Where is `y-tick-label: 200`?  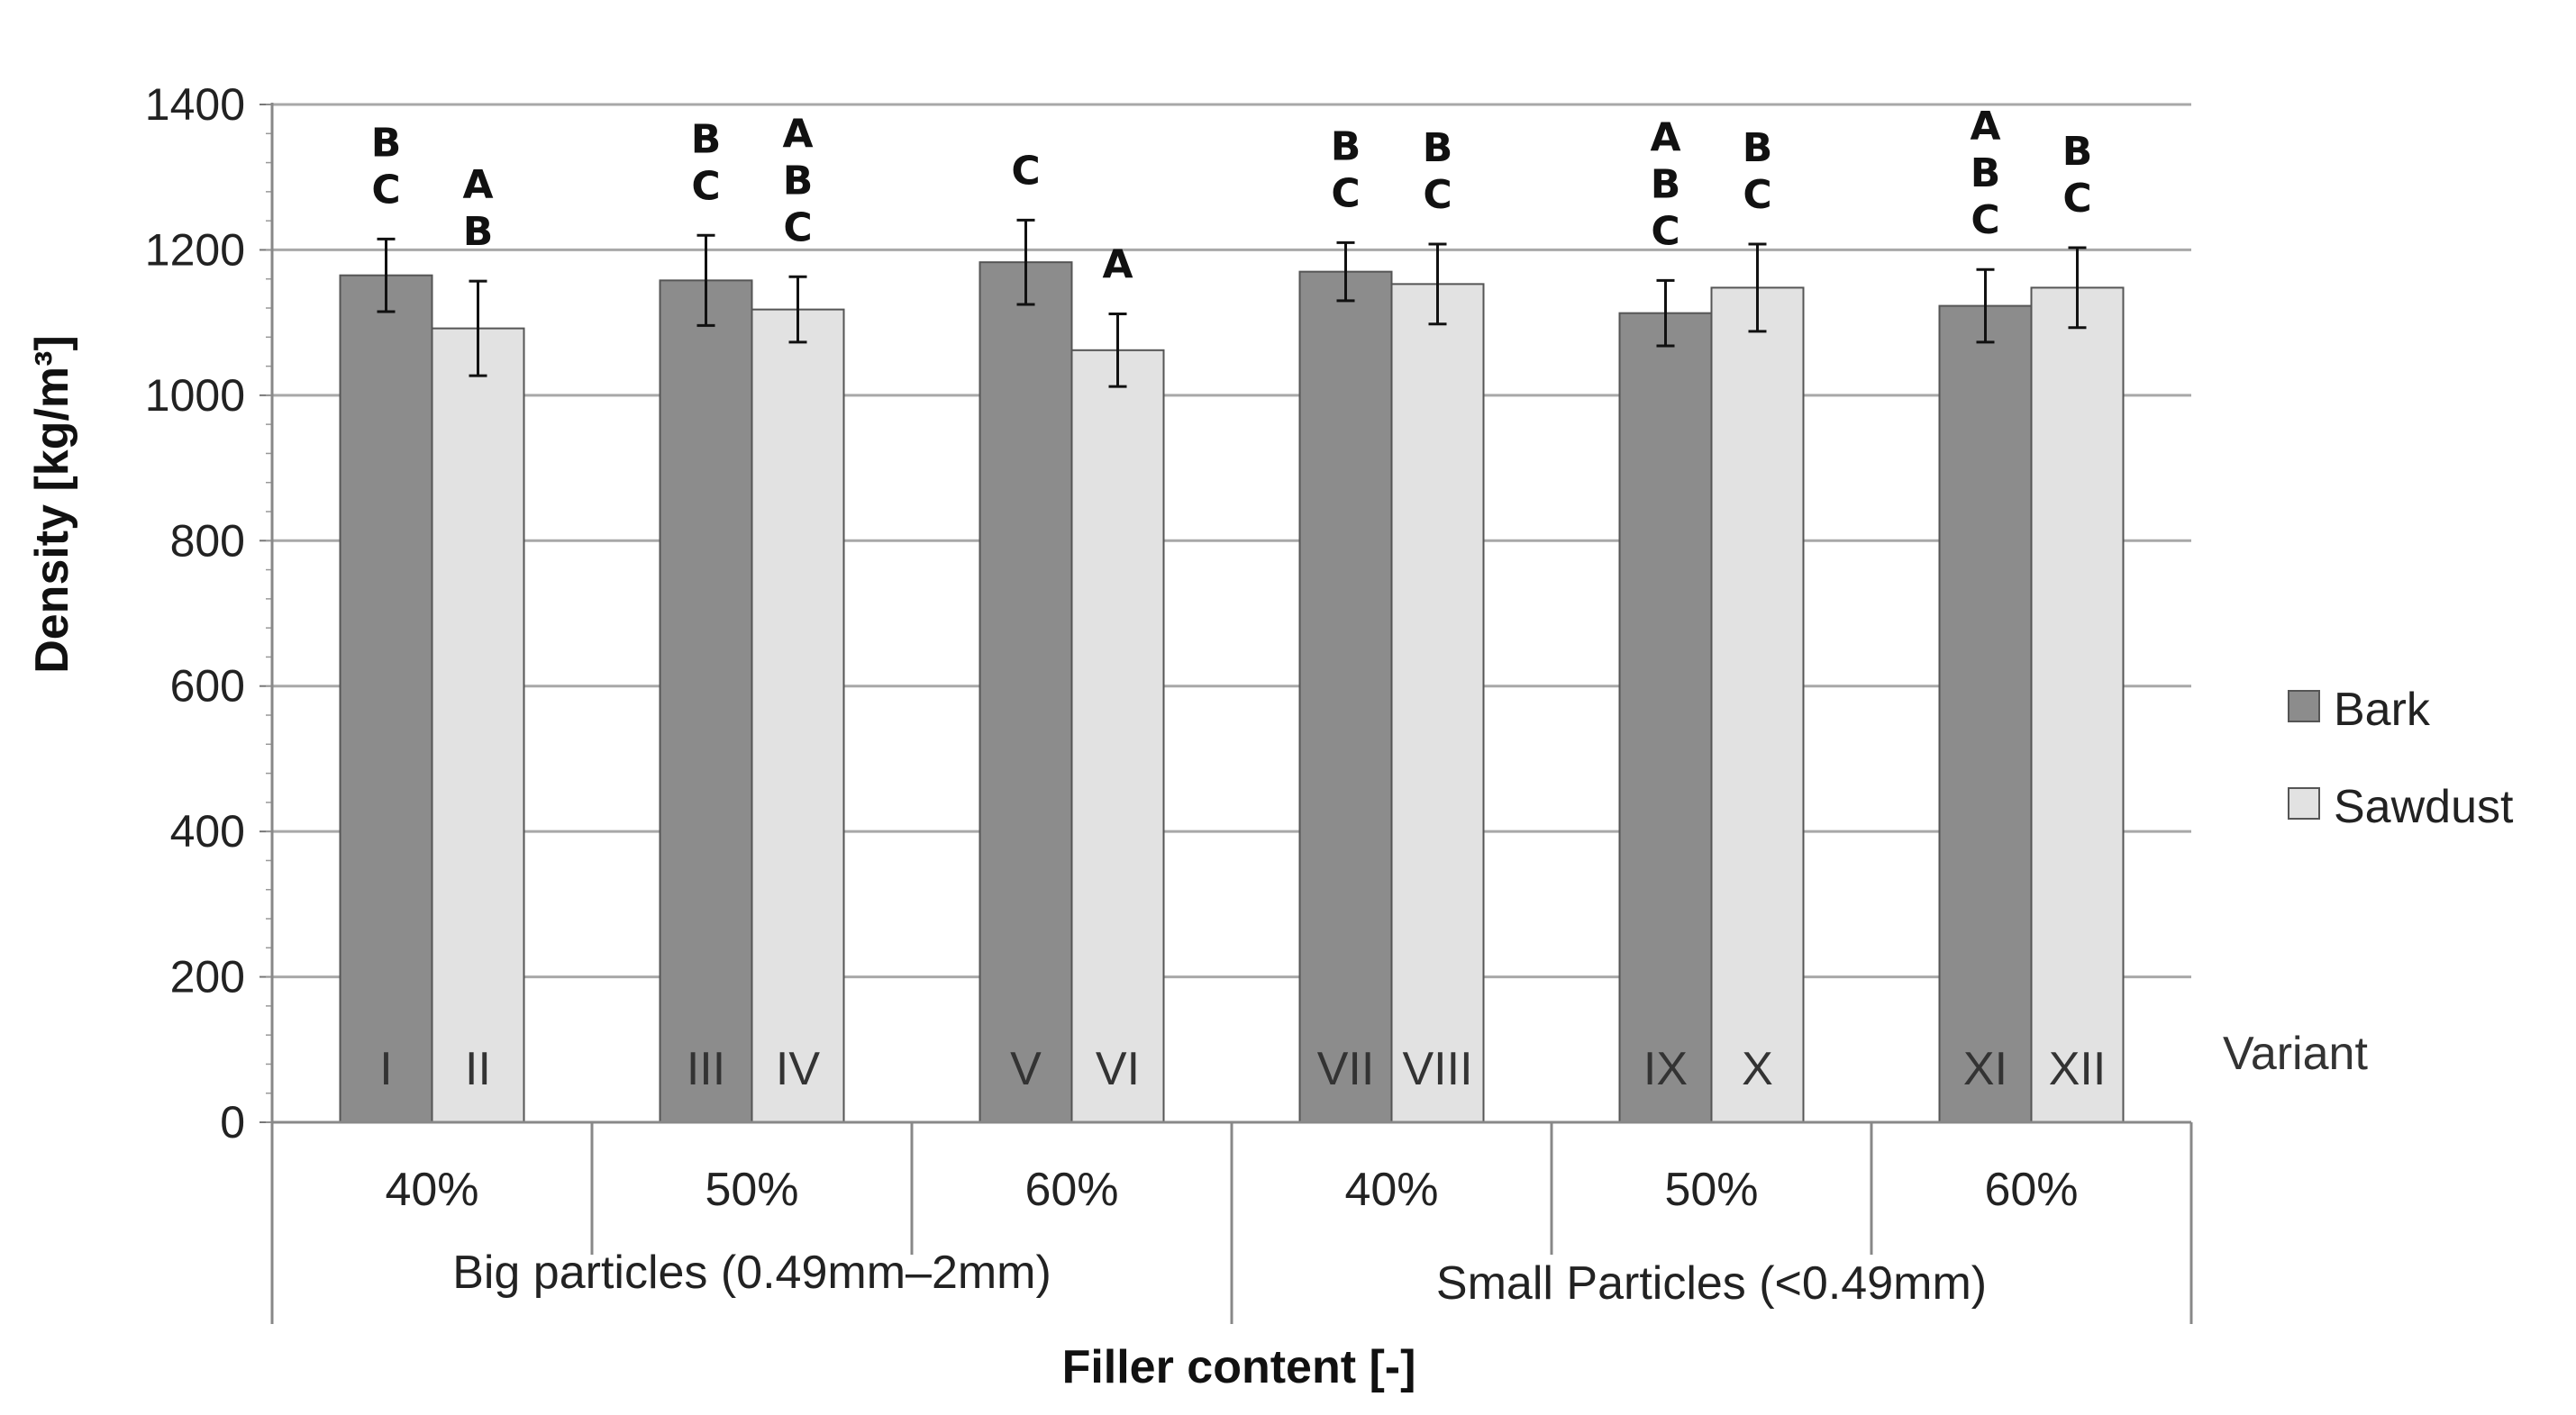 y-tick-label: 200 is located at coordinates (207, 977).